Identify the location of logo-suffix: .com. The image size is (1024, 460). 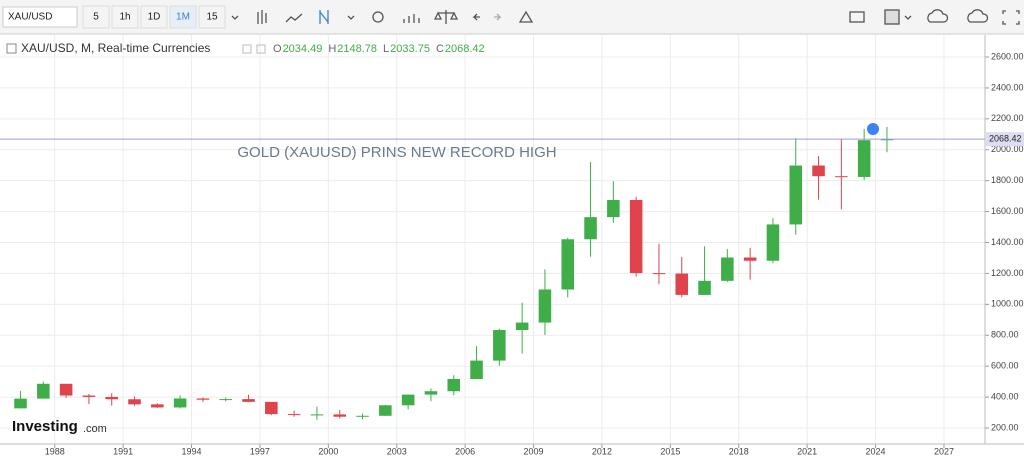
(95, 429).